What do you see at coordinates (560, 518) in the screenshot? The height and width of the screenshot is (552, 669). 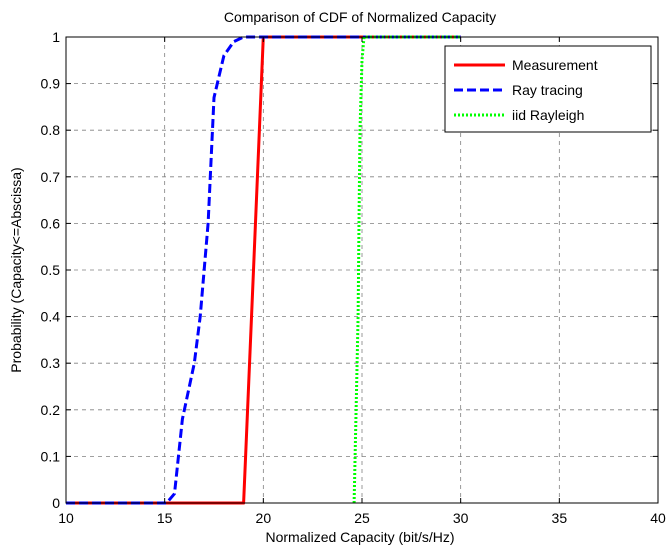 I see `x-tick-label: 35` at bounding box center [560, 518].